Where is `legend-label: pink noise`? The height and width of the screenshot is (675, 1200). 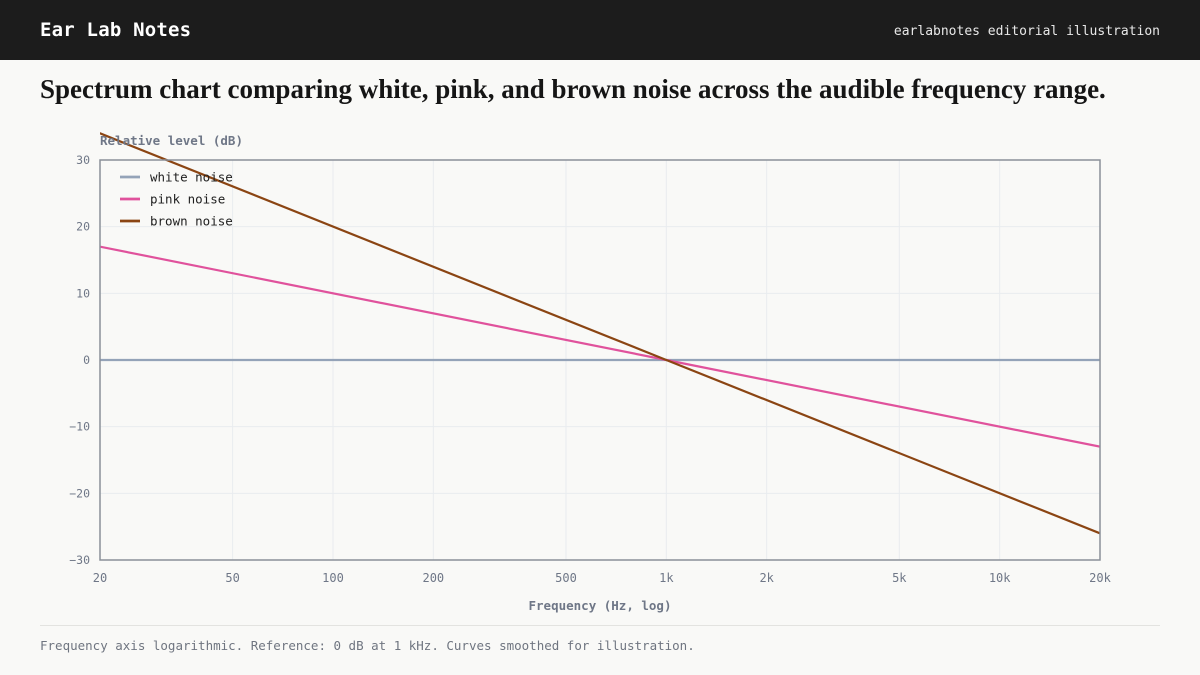 legend-label: pink noise is located at coordinates (187, 199).